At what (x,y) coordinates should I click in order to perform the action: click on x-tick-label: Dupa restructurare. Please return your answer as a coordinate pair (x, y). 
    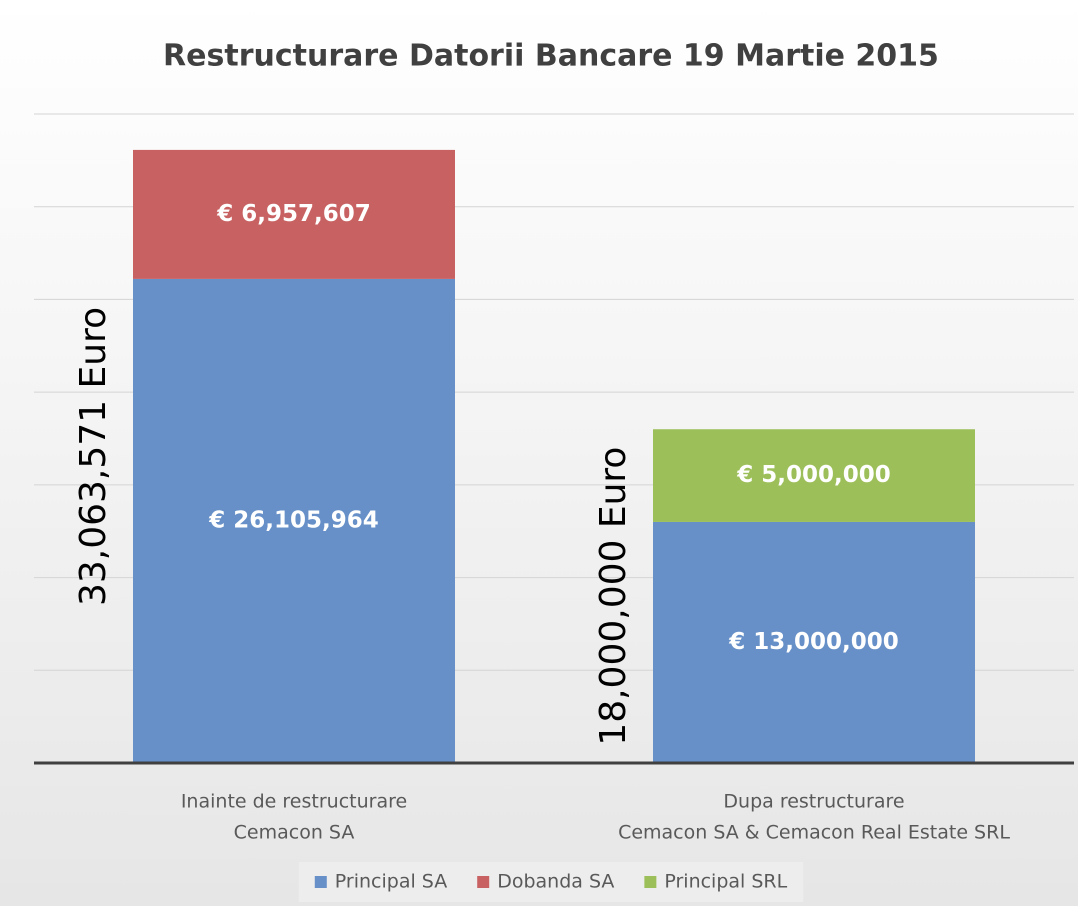
    Looking at the image, I should click on (813, 802).